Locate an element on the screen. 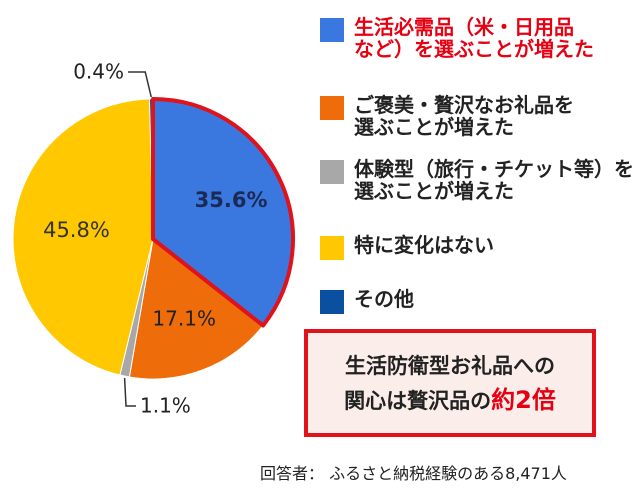  pie-slice-luxury-gifts is located at coordinates (196, 309).